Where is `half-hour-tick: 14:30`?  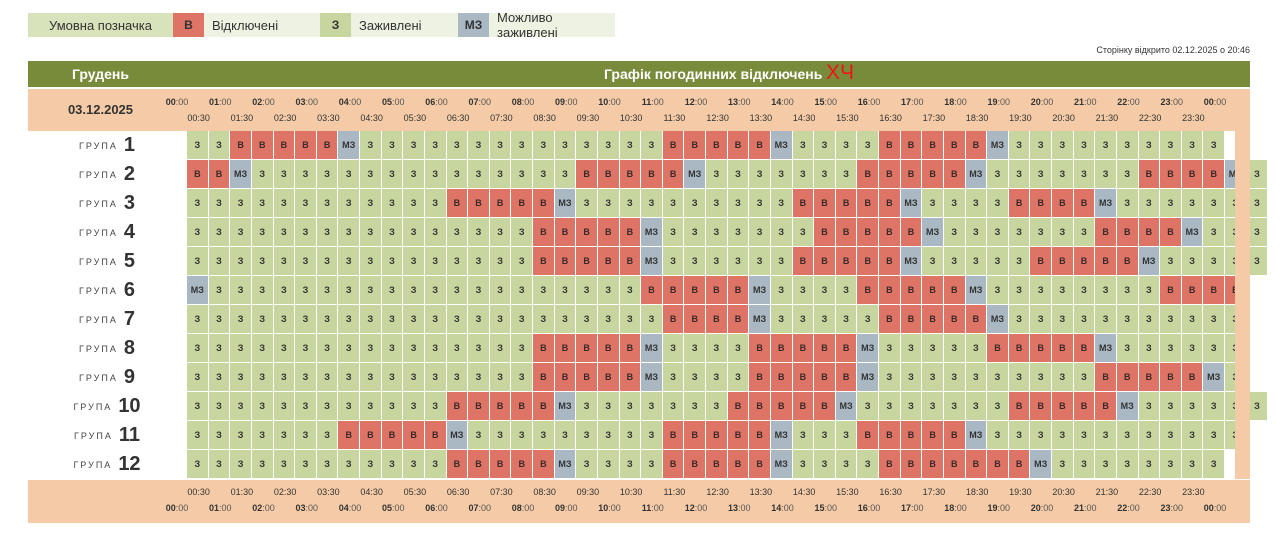
half-hour-tick: 14:30 is located at coordinates (804, 492).